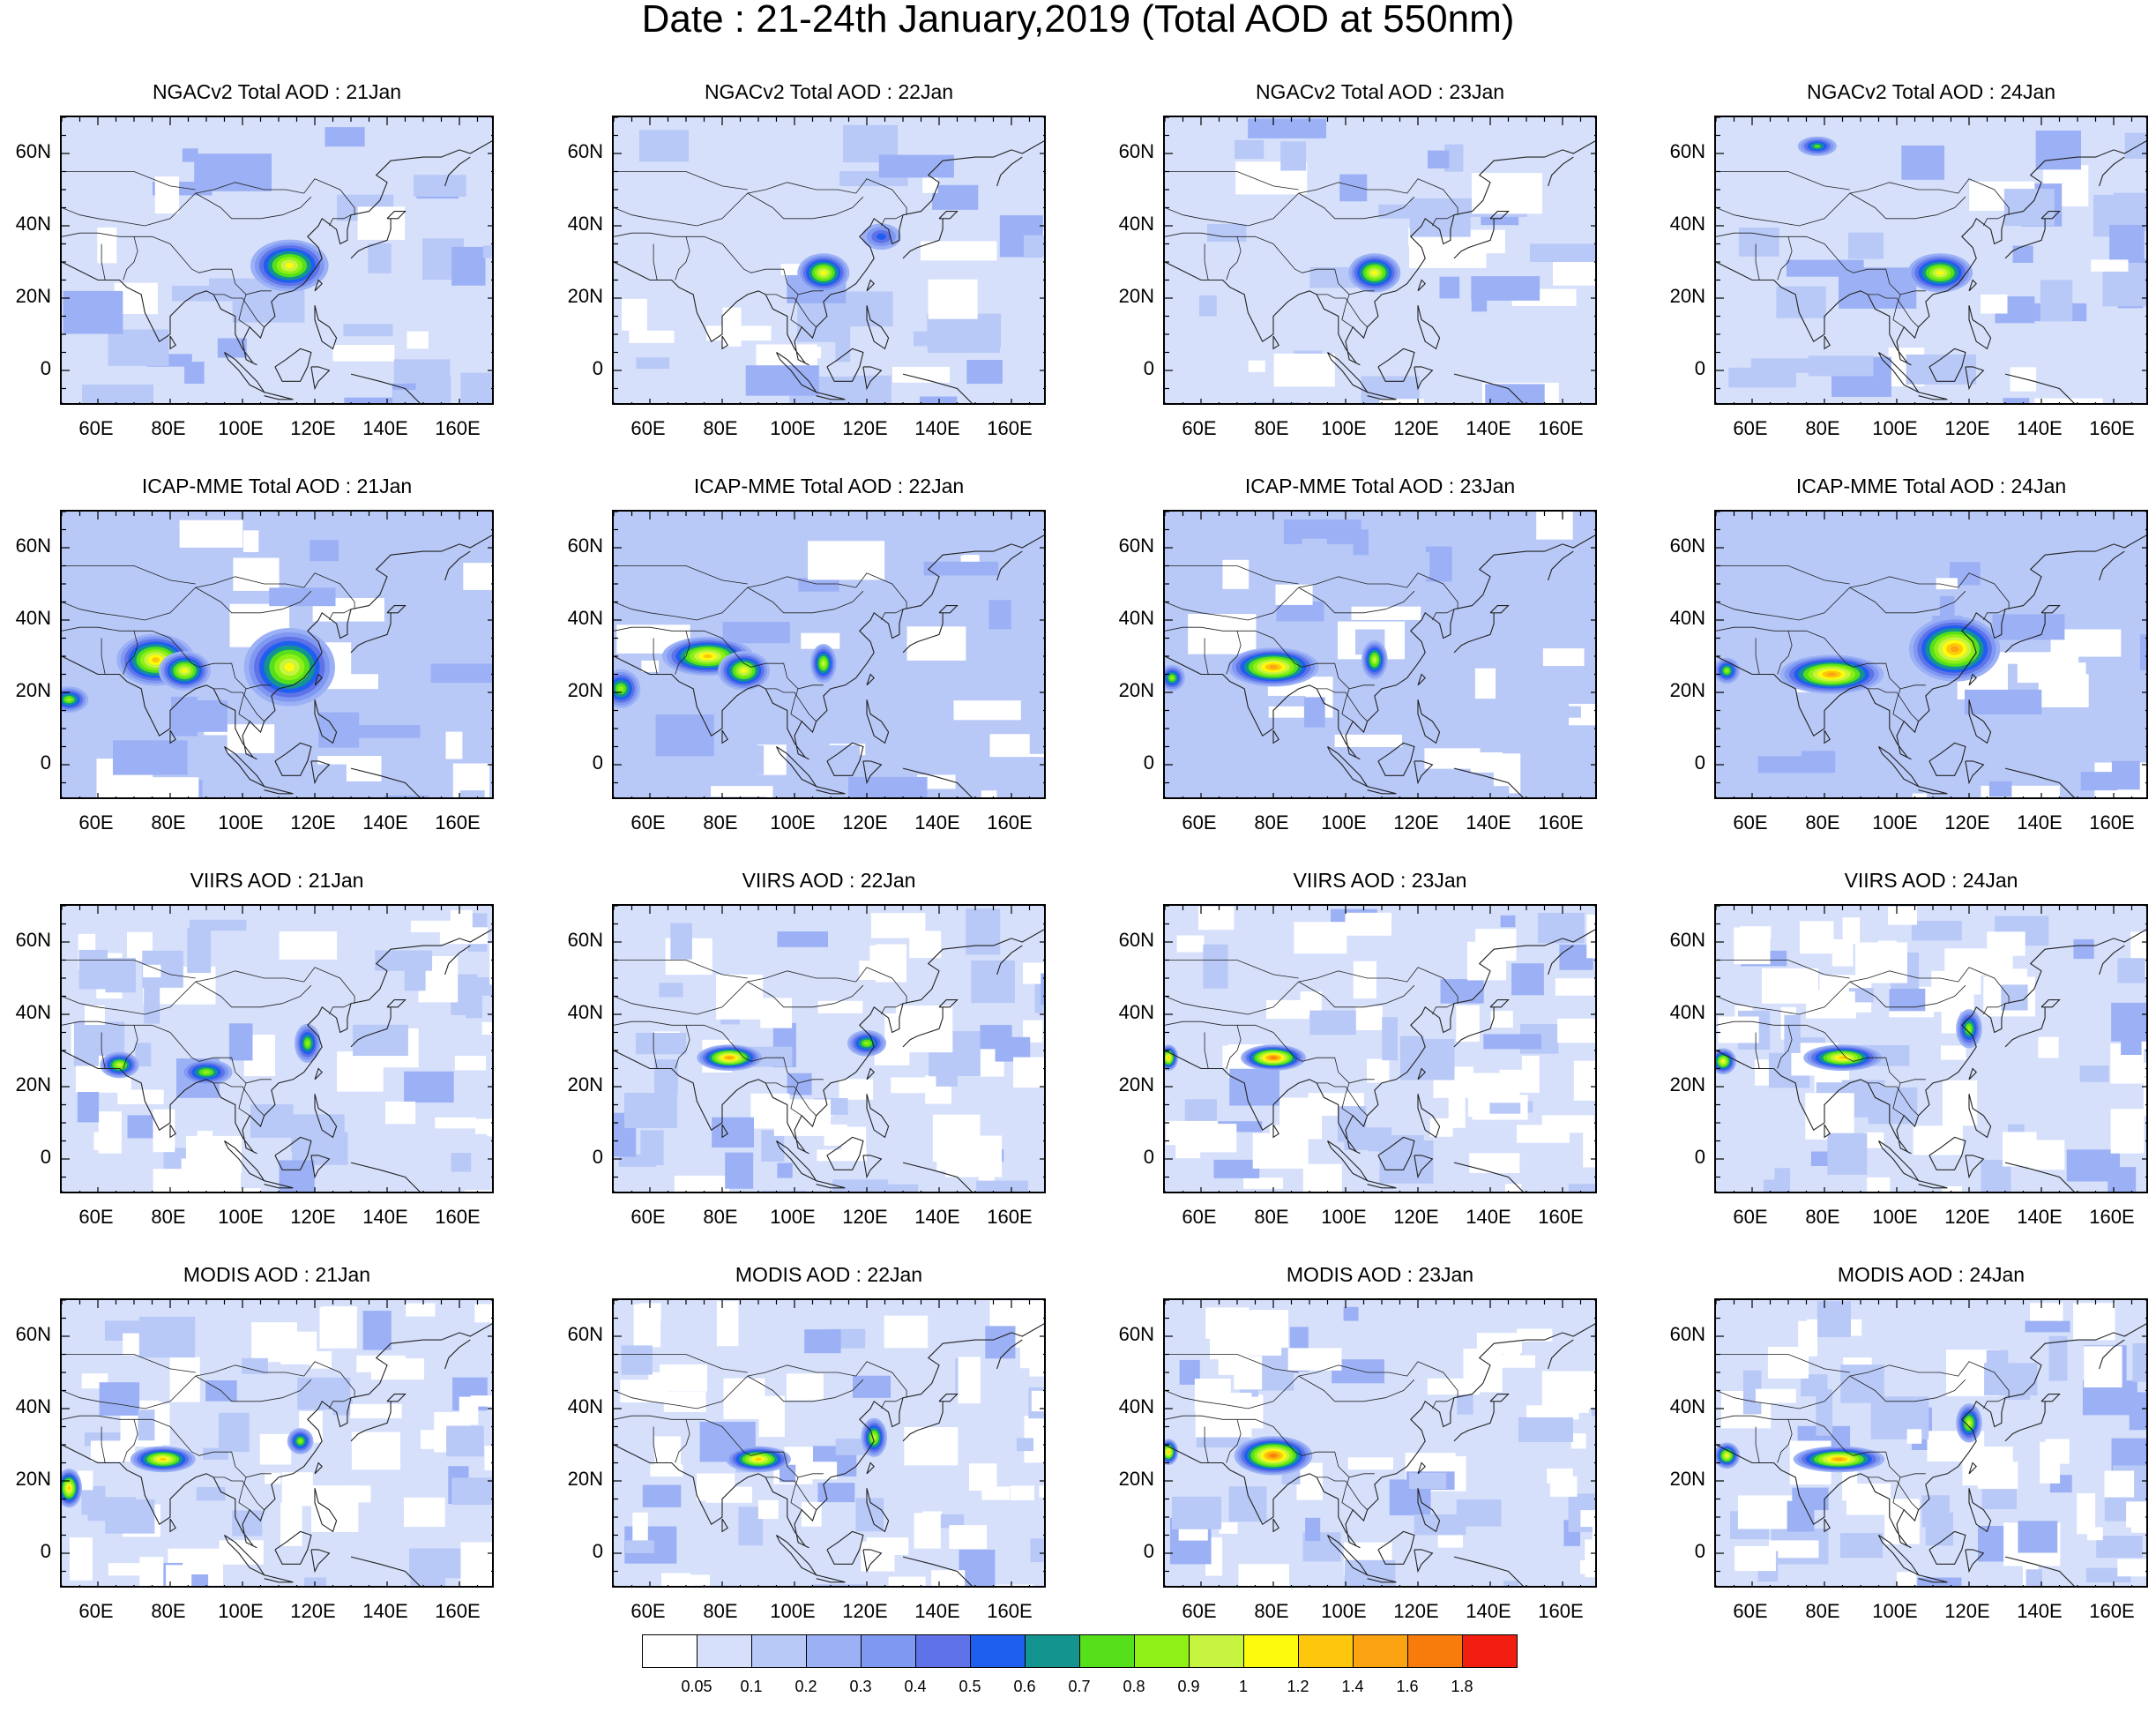  What do you see at coordinates (277, 260) in the screenshot?
I see `aod-field` at bounding box center [277, 260].